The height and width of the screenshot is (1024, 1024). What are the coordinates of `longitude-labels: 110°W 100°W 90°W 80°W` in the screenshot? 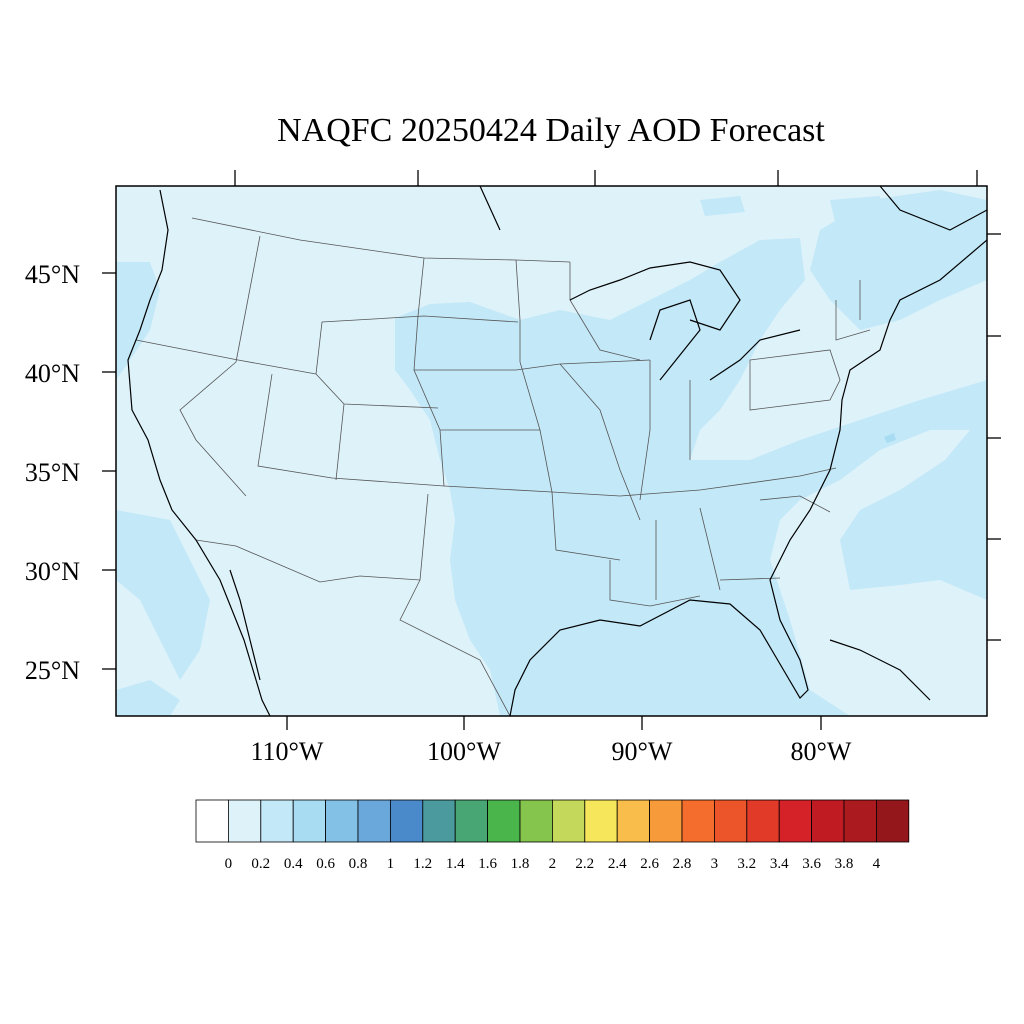 It's located at (551, 751).